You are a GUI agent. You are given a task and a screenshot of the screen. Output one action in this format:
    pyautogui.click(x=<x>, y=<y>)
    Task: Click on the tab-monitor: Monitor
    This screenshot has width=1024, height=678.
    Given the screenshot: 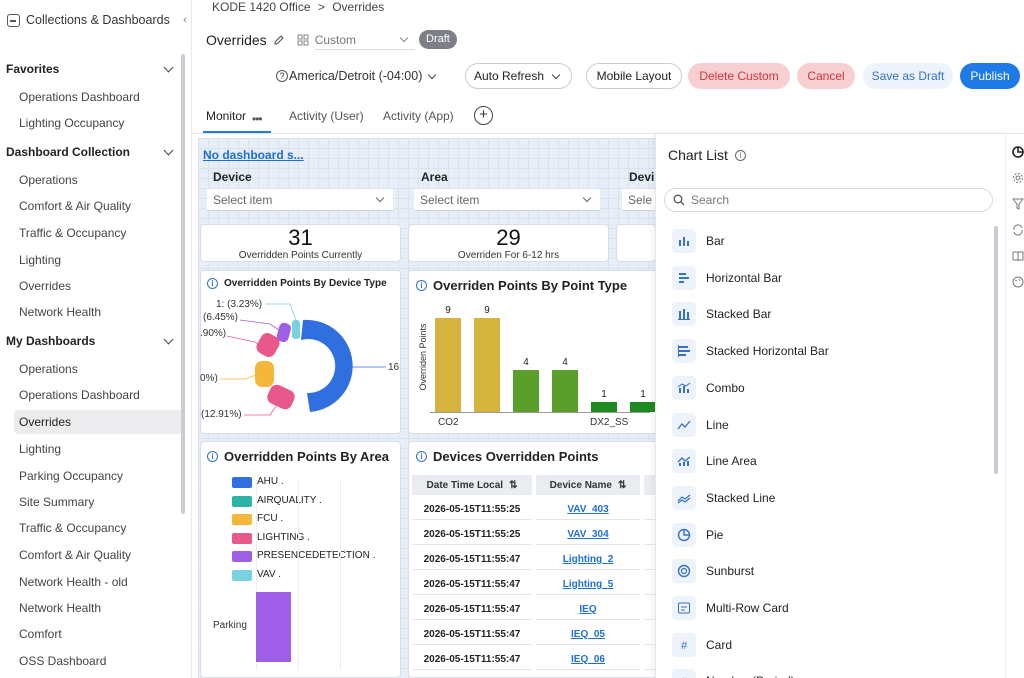 What is the action you would take?
    pyautogui.click(x=226, y=116)
    